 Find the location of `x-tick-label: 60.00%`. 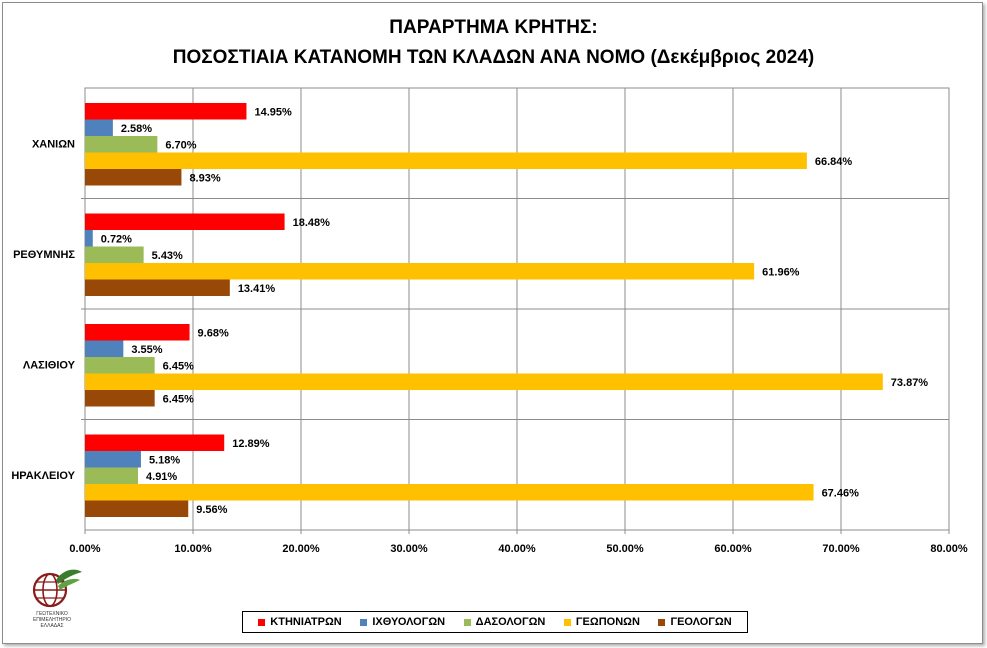

x-tick-label: 60.00% is located at coordinates (733, 549).